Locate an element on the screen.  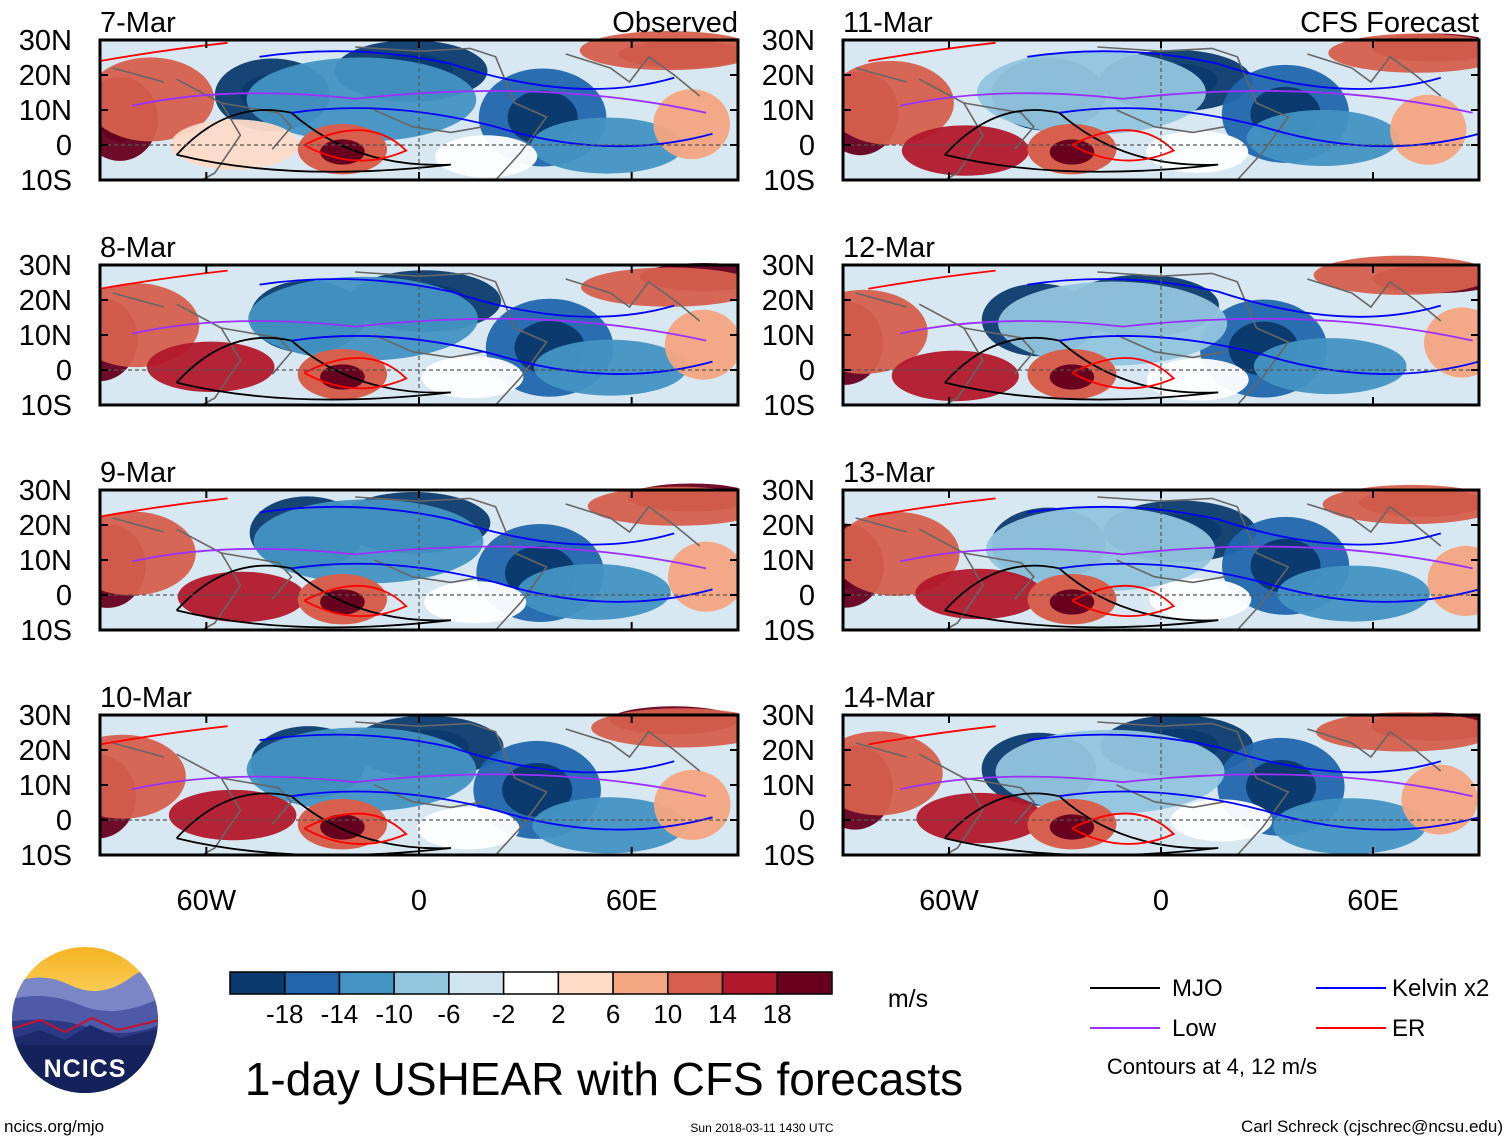
colorbar-label: 14 is located at coordinates (722, 1014).